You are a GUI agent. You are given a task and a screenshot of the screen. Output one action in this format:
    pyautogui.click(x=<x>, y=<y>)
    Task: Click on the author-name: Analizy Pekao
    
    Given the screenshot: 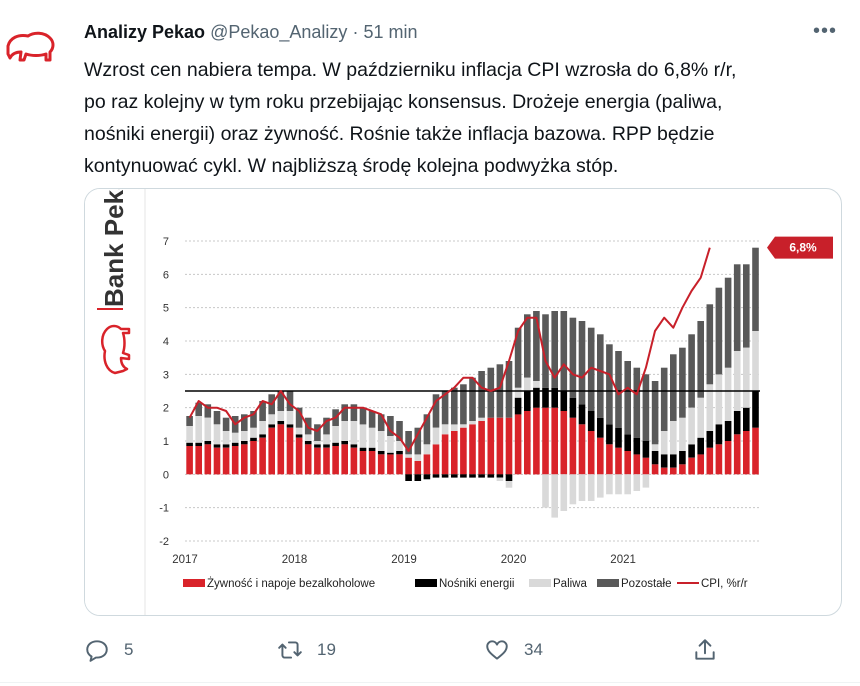 What is the action you would take?
    pyautogui.click(x=145, y=32)
    